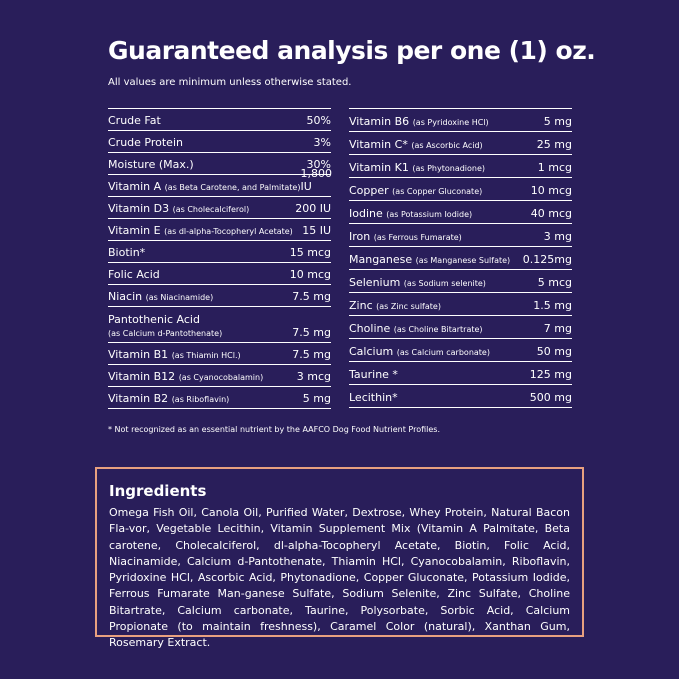  Describe the element at coordinates (318, 164) in the screenshot. I see `nutrient-value: 30%` at that location.